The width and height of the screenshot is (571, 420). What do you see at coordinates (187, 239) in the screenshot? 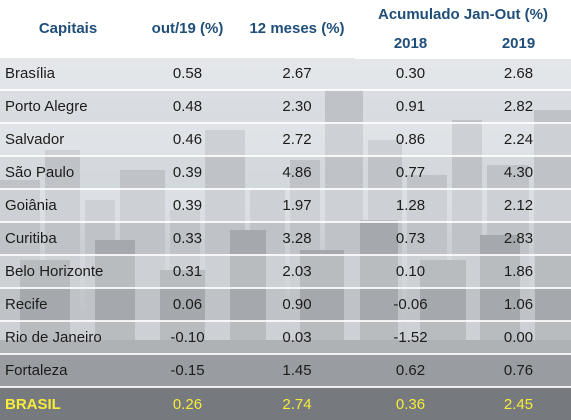
I see `out19-cell: 0.33` at bounding box center [187, 239].